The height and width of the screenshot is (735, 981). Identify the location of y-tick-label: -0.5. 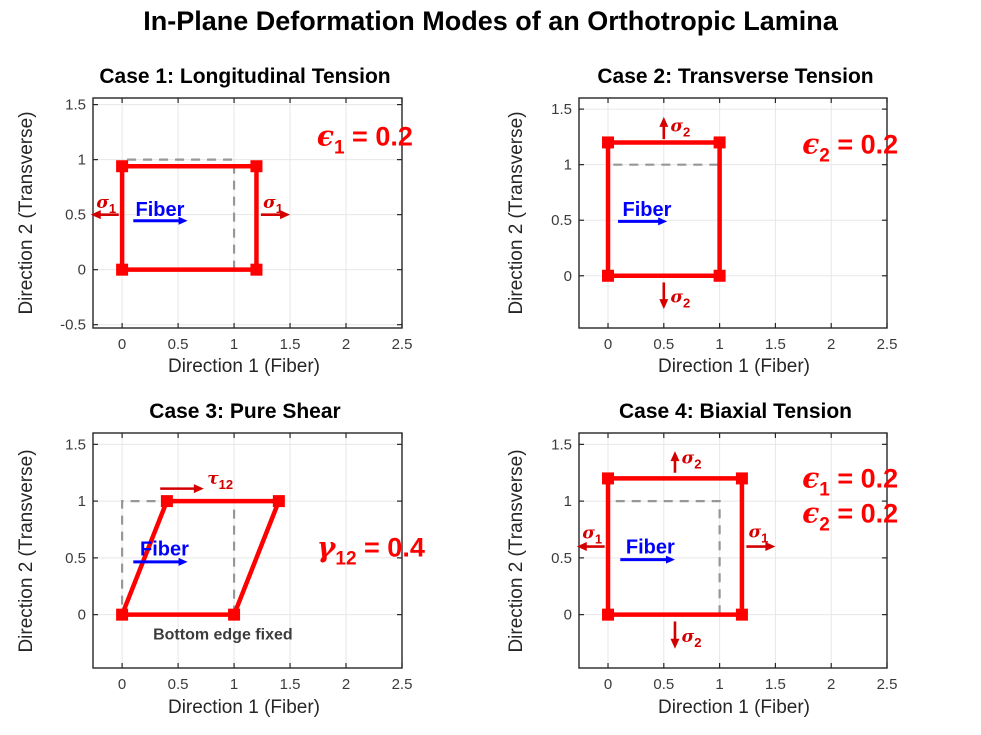
(73, 325).